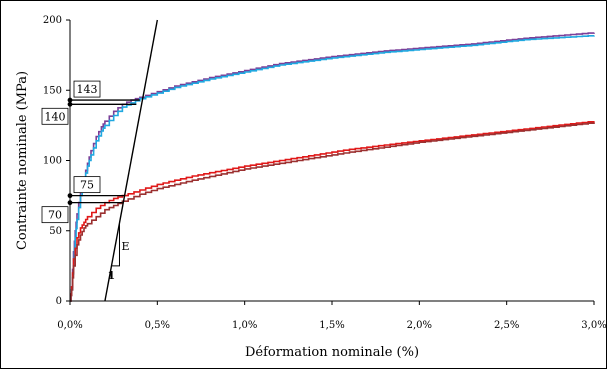 The width and height of the screenshot is (607, 369). I want to click on x-tick-label: 2,5%, so click(506, 325).